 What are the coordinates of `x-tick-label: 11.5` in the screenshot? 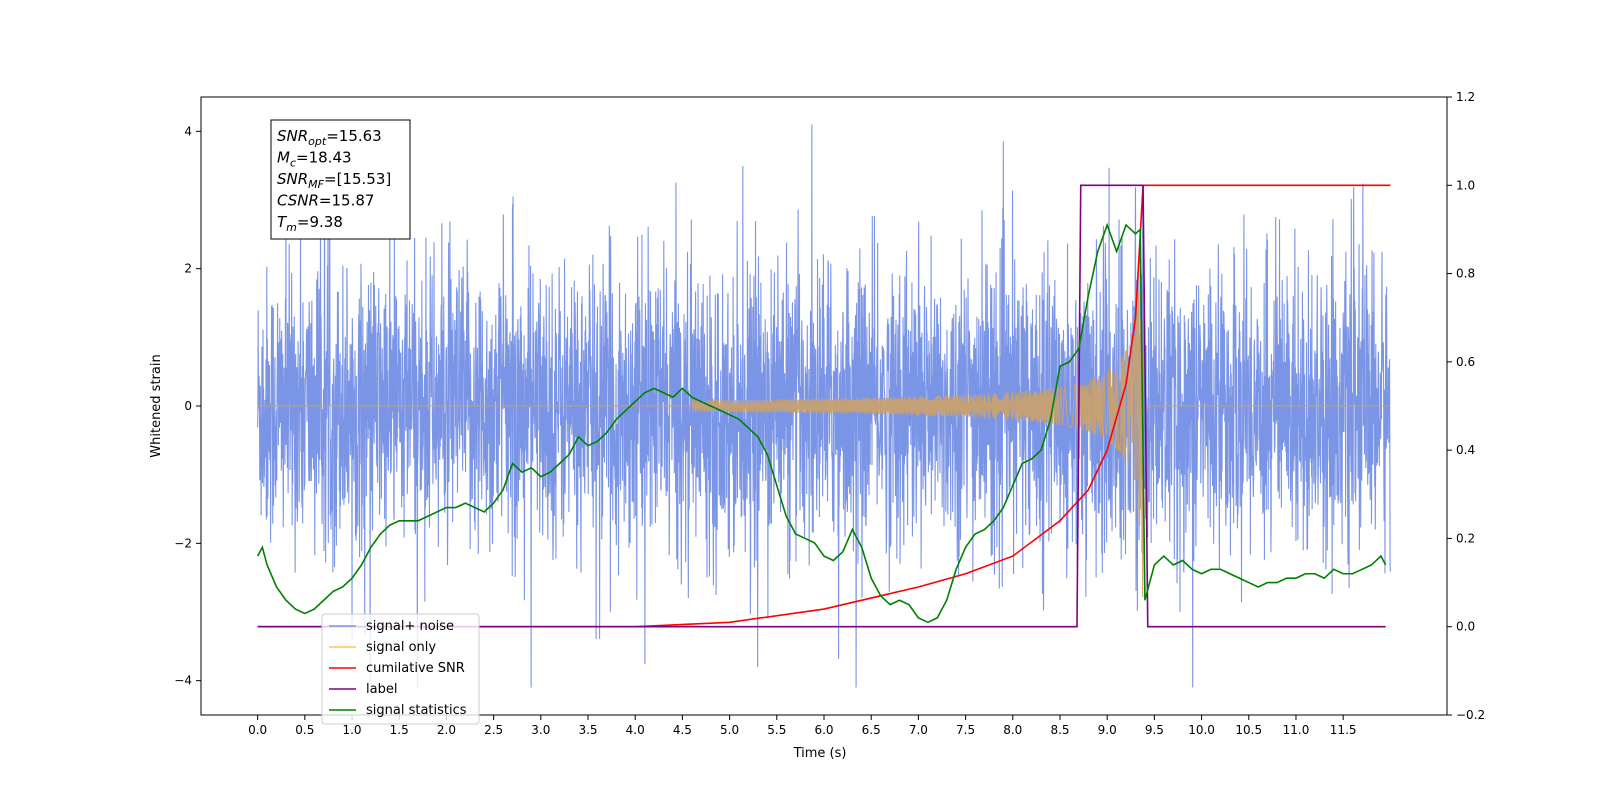 It's located at (1343, 730).